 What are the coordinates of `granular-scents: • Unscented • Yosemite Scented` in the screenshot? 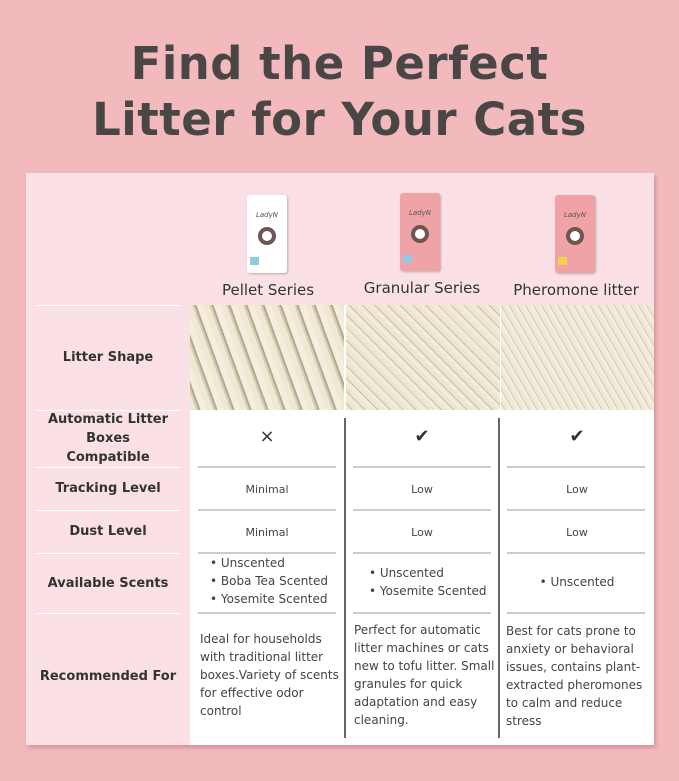 It's located at (427, 582).